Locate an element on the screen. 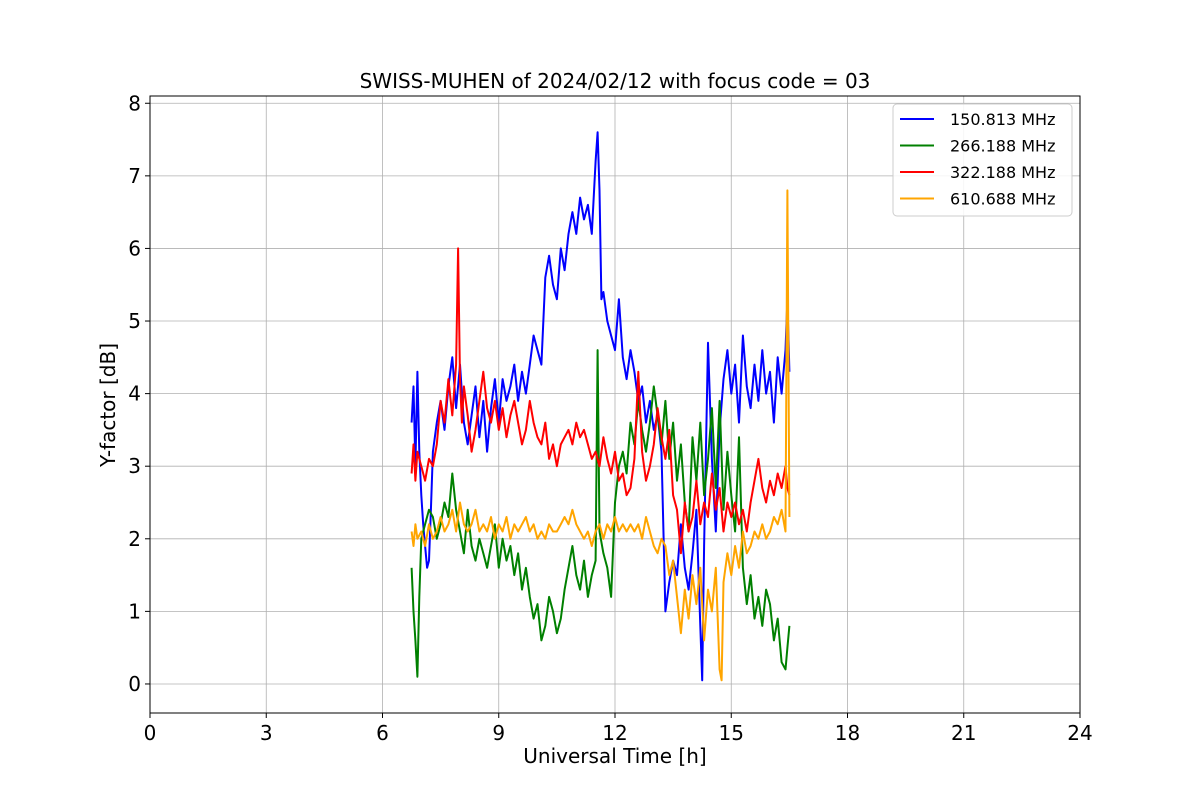 This screenshot has width=1200, height=804. y-tick-label: 5 is located at coordinates (134, 321).